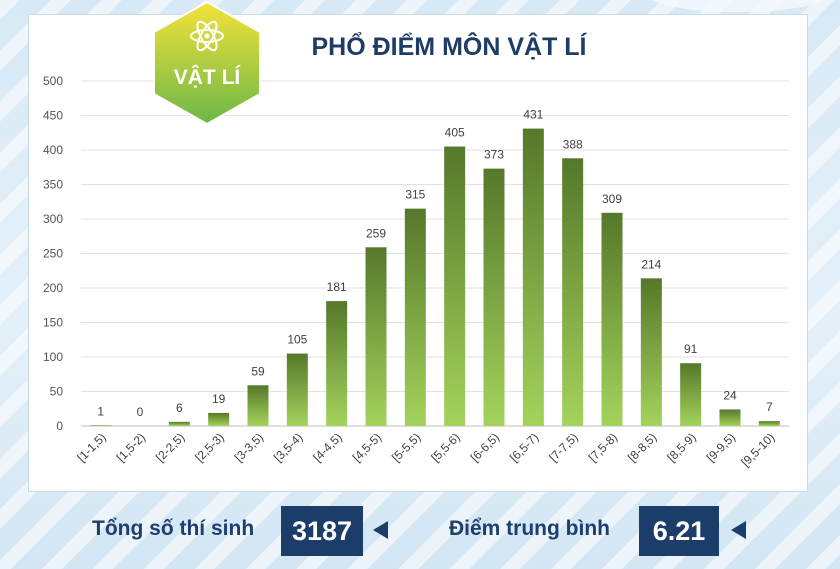 Image resolution: width=840 pixels, height=569 pixels. What do you see at coordinates (367, 447) in the screenshot?
I see `x-tick-label: [4,5-5)` at bounding box center [367, 447].